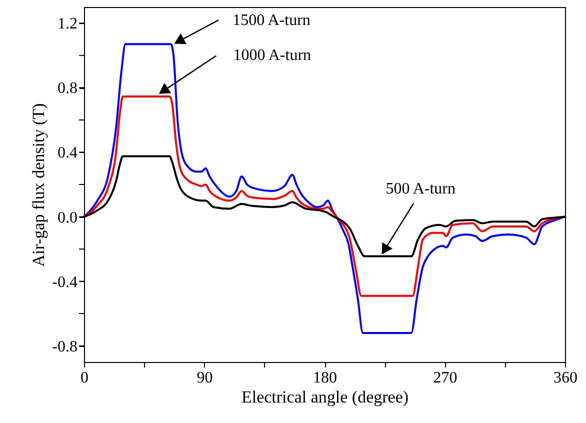 The image size is (586, 423). I want to click on annotation: 500 A-turn, so click(421, 189).